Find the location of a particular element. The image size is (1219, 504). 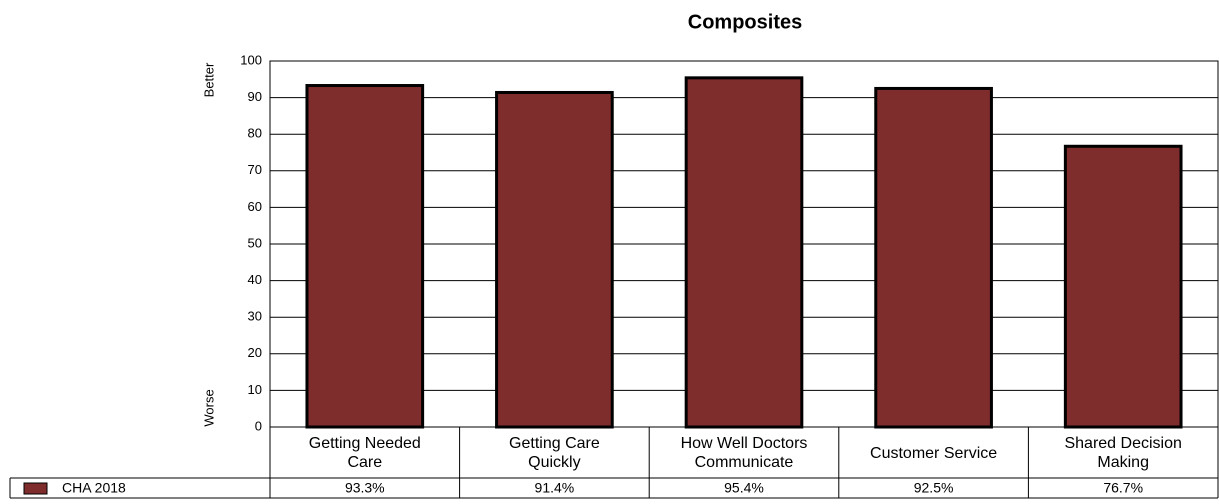

category-cell: Shared Decision Making is located at coordinates (1123, 453).